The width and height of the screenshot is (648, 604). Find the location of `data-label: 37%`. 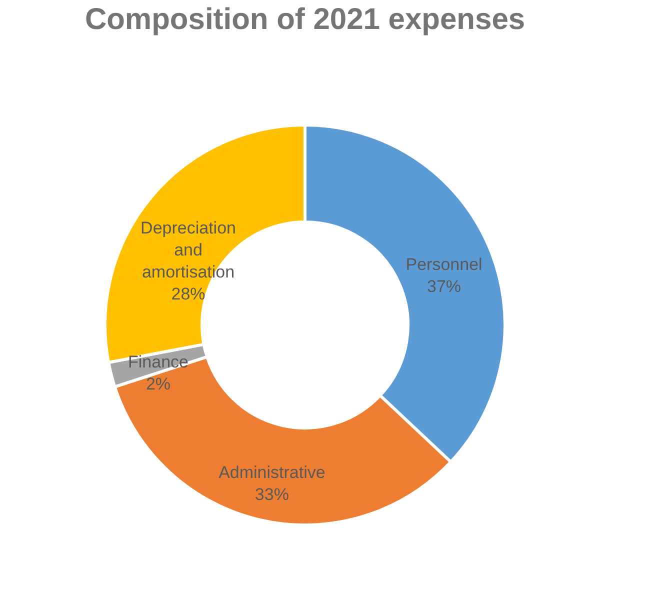

data-label: 37% is located at coordinates (444, 286).